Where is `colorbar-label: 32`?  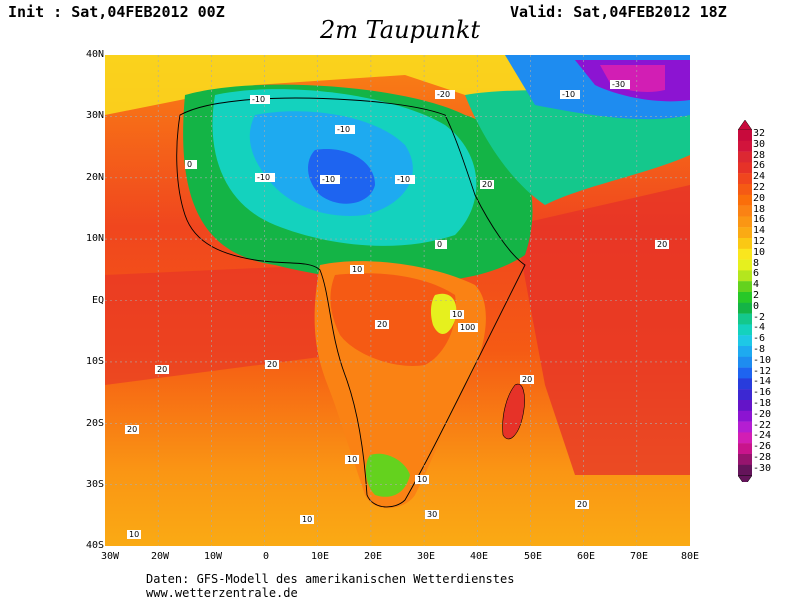 colorbar-label: 32 is located at coordinates (759, 133).